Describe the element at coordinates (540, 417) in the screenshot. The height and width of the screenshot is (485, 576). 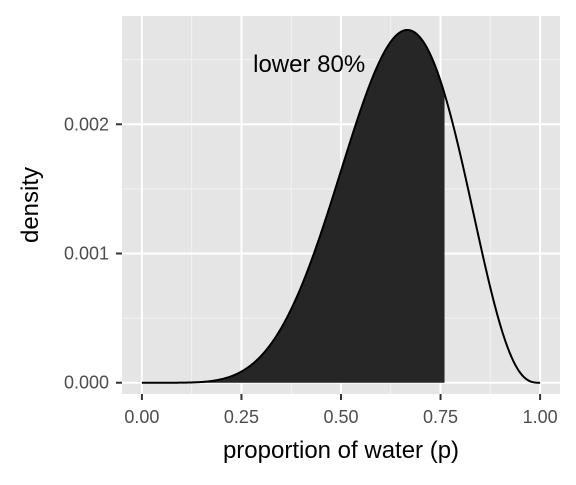
I see `x-tick-label: 1.00` at that location.